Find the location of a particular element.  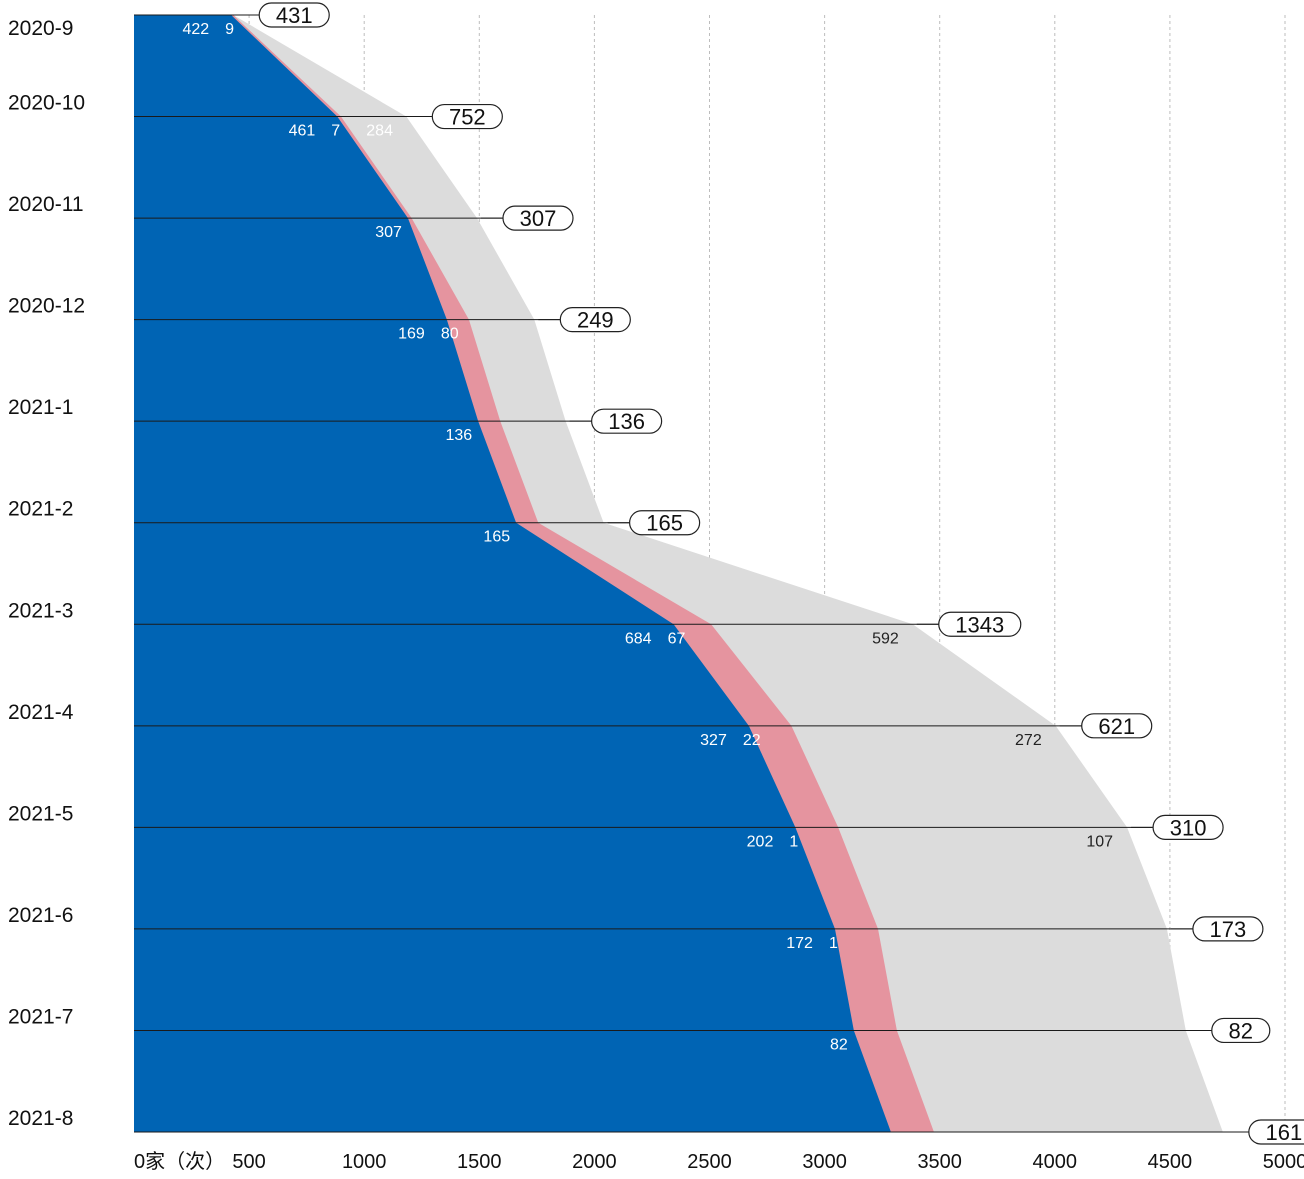

month-label-2021-2: 2021-2 is located at coordinates (40, 509).